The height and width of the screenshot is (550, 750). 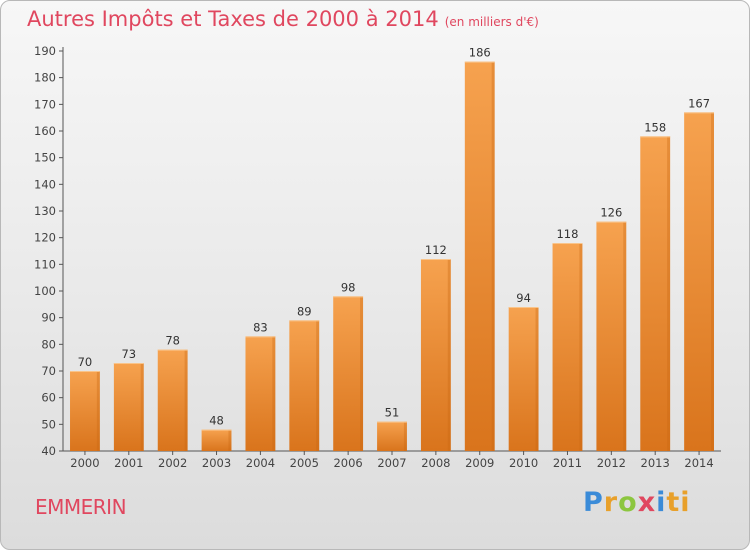 What do you see at coordinates (523, 298) in the screenshot?
I see `bar-value-label: 94` at bounding box center [523, 298].